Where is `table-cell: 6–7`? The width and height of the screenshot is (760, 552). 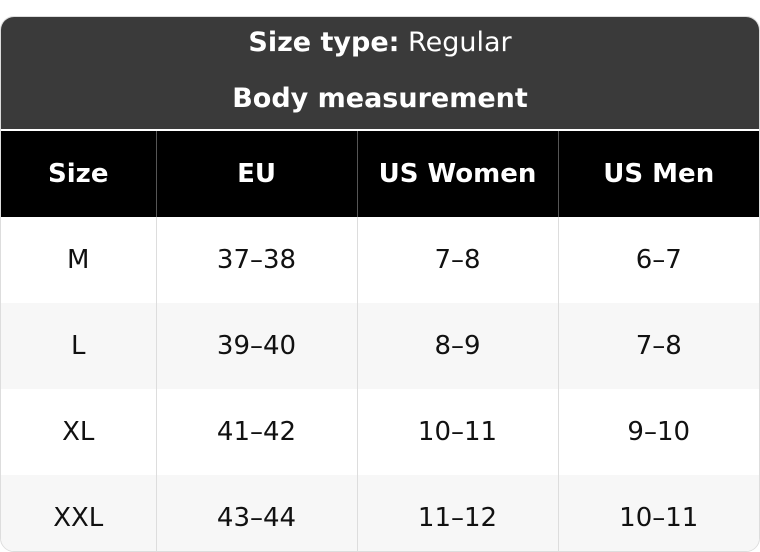 table-cell: 6–7 is located at coordinates (658, 260).